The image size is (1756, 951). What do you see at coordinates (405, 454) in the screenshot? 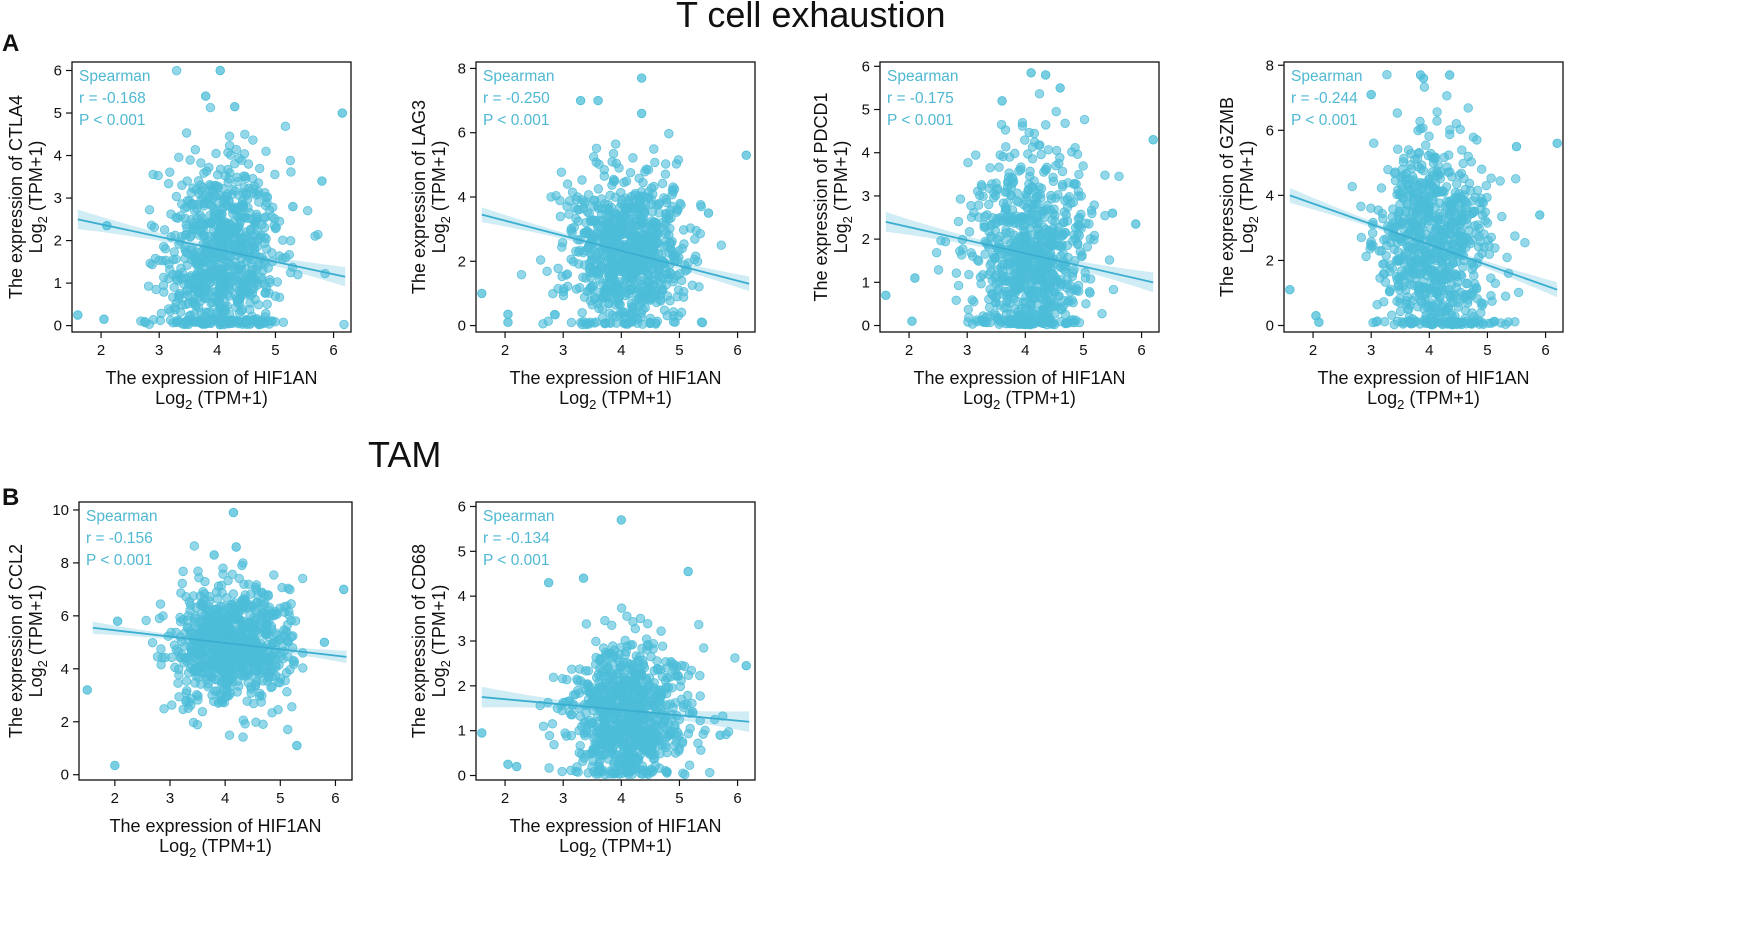
I see `section-title-tam: TAM` at bounding box center [405, 454].